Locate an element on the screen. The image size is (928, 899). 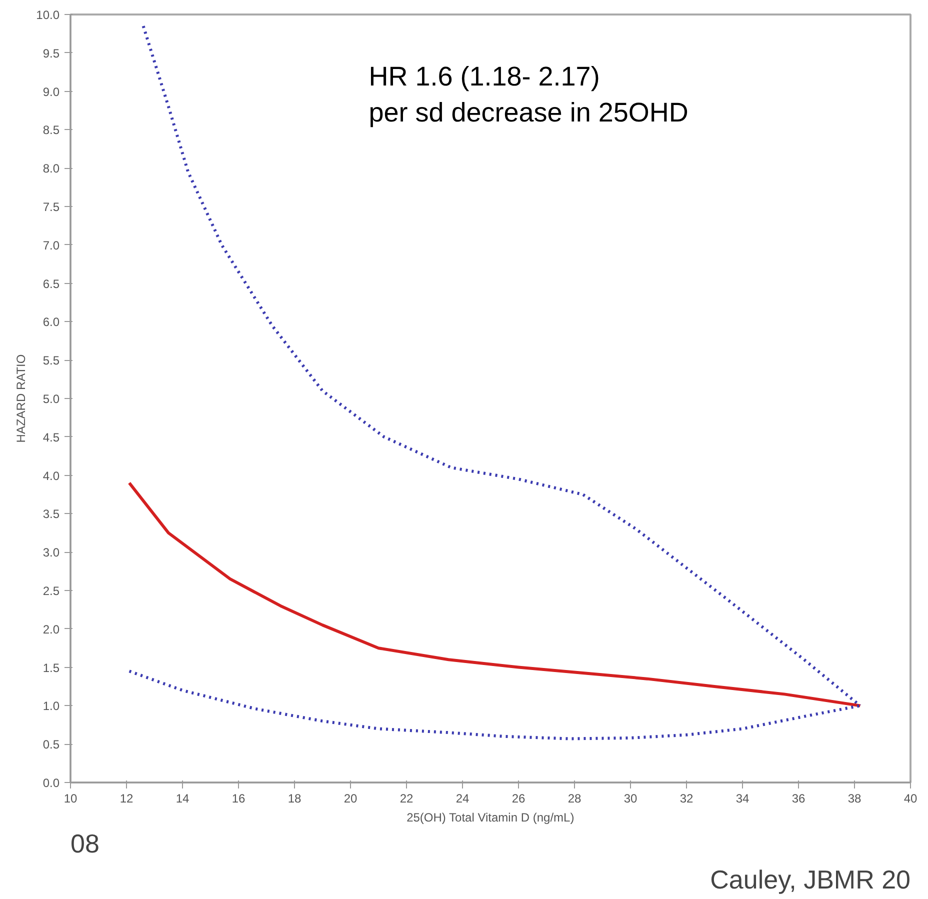
annotation: HR 1.6 (1.18- 2.17) per sd decrease in 25OHD is located at coordinates (528, 94).